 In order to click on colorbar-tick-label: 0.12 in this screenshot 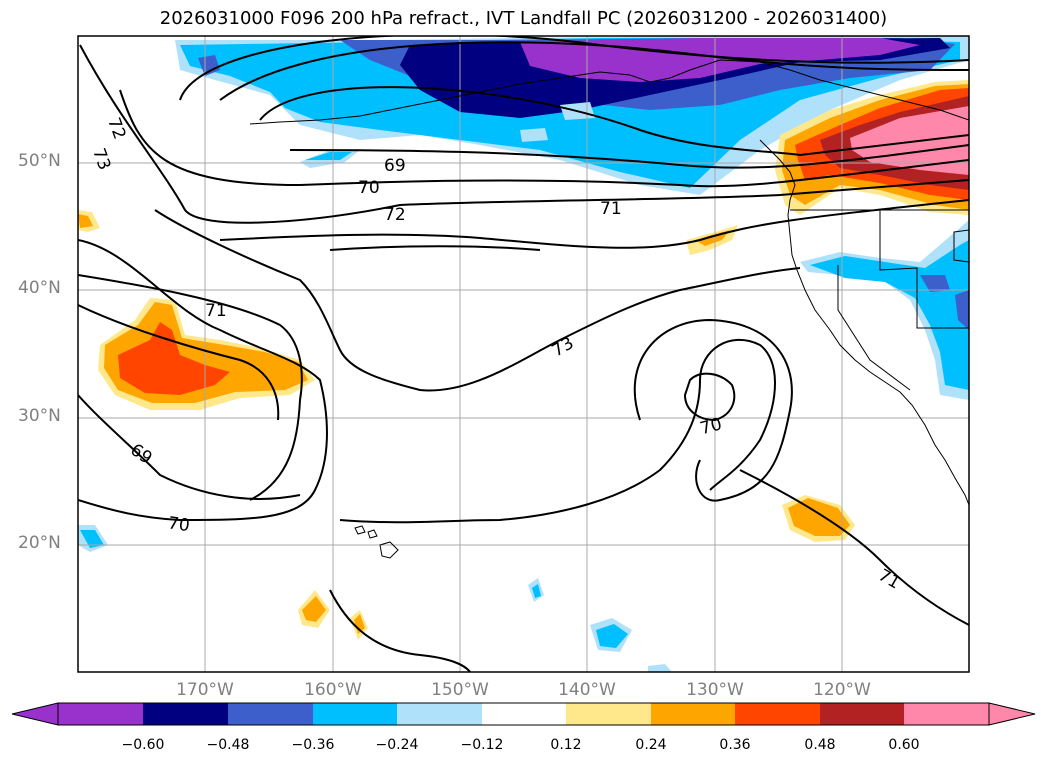, I will do `click(566, 745)`.